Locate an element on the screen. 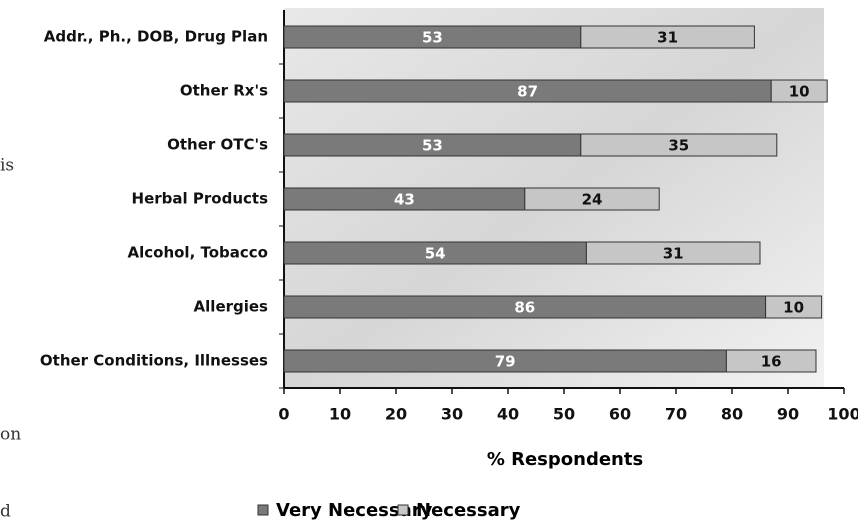  category-label: Allergies is located at coordinates (231, 307).